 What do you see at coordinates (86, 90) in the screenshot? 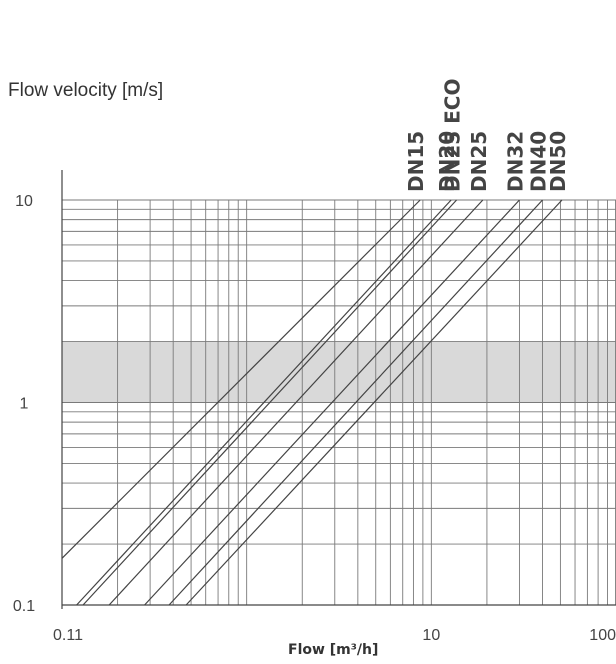
I see `y-axis-label: Flow velocity [m/s]` at bounding box center [86, 90].